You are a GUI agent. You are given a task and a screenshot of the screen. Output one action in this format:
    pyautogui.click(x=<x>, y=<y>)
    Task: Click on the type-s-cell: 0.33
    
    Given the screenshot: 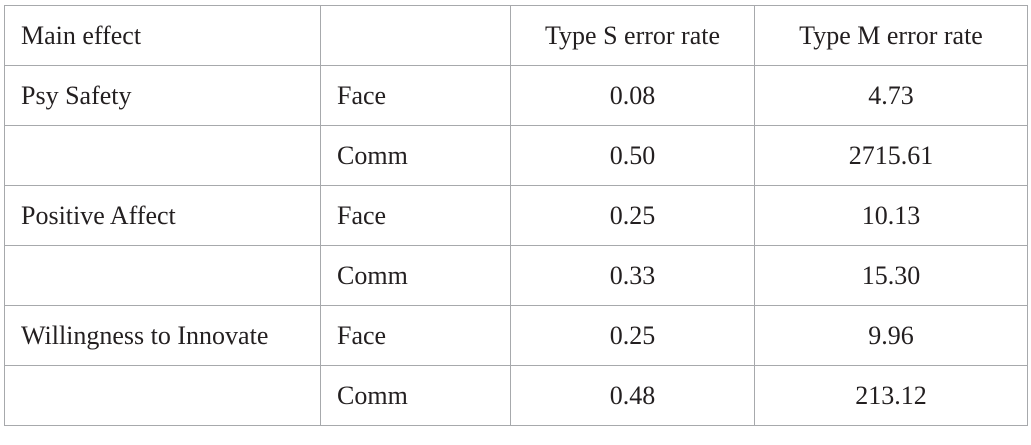 What is the action you would take?
    pyautogui.click(x=632, y=275)
    